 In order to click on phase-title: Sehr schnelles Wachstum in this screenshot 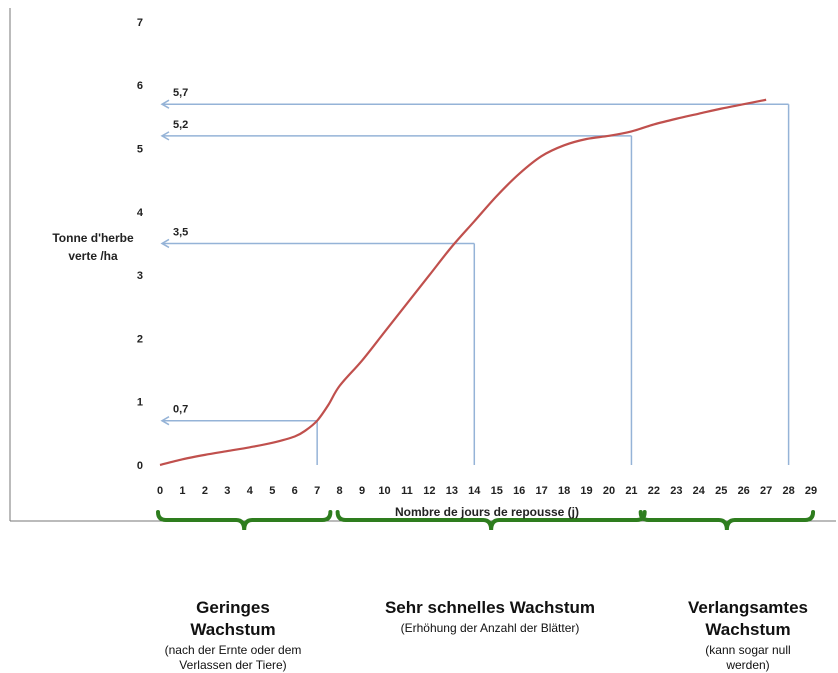, I will do `click(490, 607)`.